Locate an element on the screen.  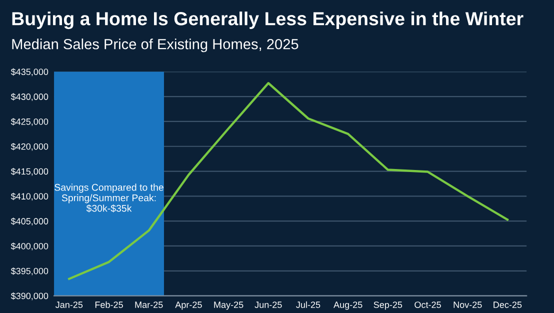
x-tick-label: Jul-25 is located at coordinates (308, 304).